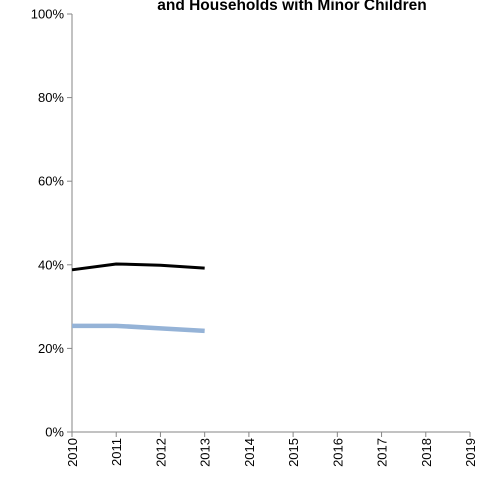 Image resolution: width=487 pixels, height=495 pixels. Describe the element at coordinates (51, 181) in the screenshot. I see `y-tick-label: 60%` at that location.